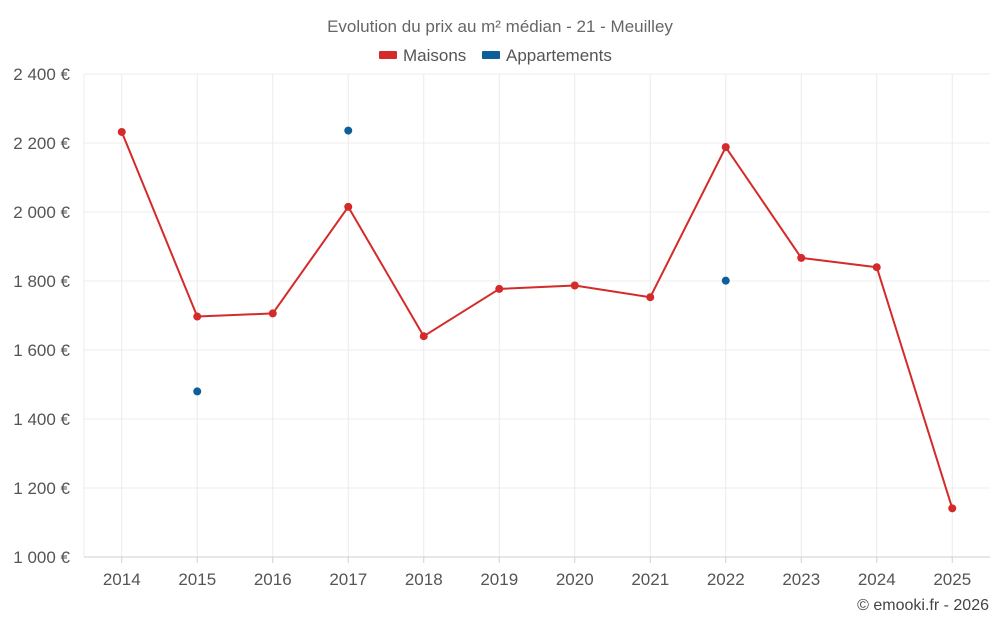 The height and width of the screenshot is (625, 1000). What do you see at coordinates (952, 579) in the screenshot?
I see `x-tick-label-2025: 2025` at bounding box center [952, 579].